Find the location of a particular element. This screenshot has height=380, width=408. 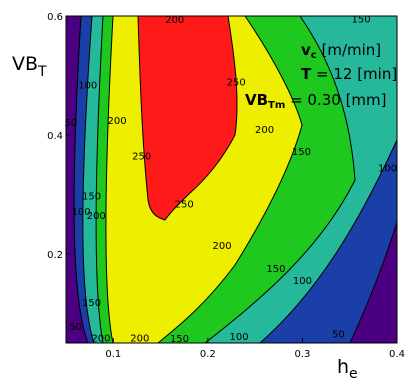

annotation-tool-life: T = 12 [min] is located at coordinates (349, 74).